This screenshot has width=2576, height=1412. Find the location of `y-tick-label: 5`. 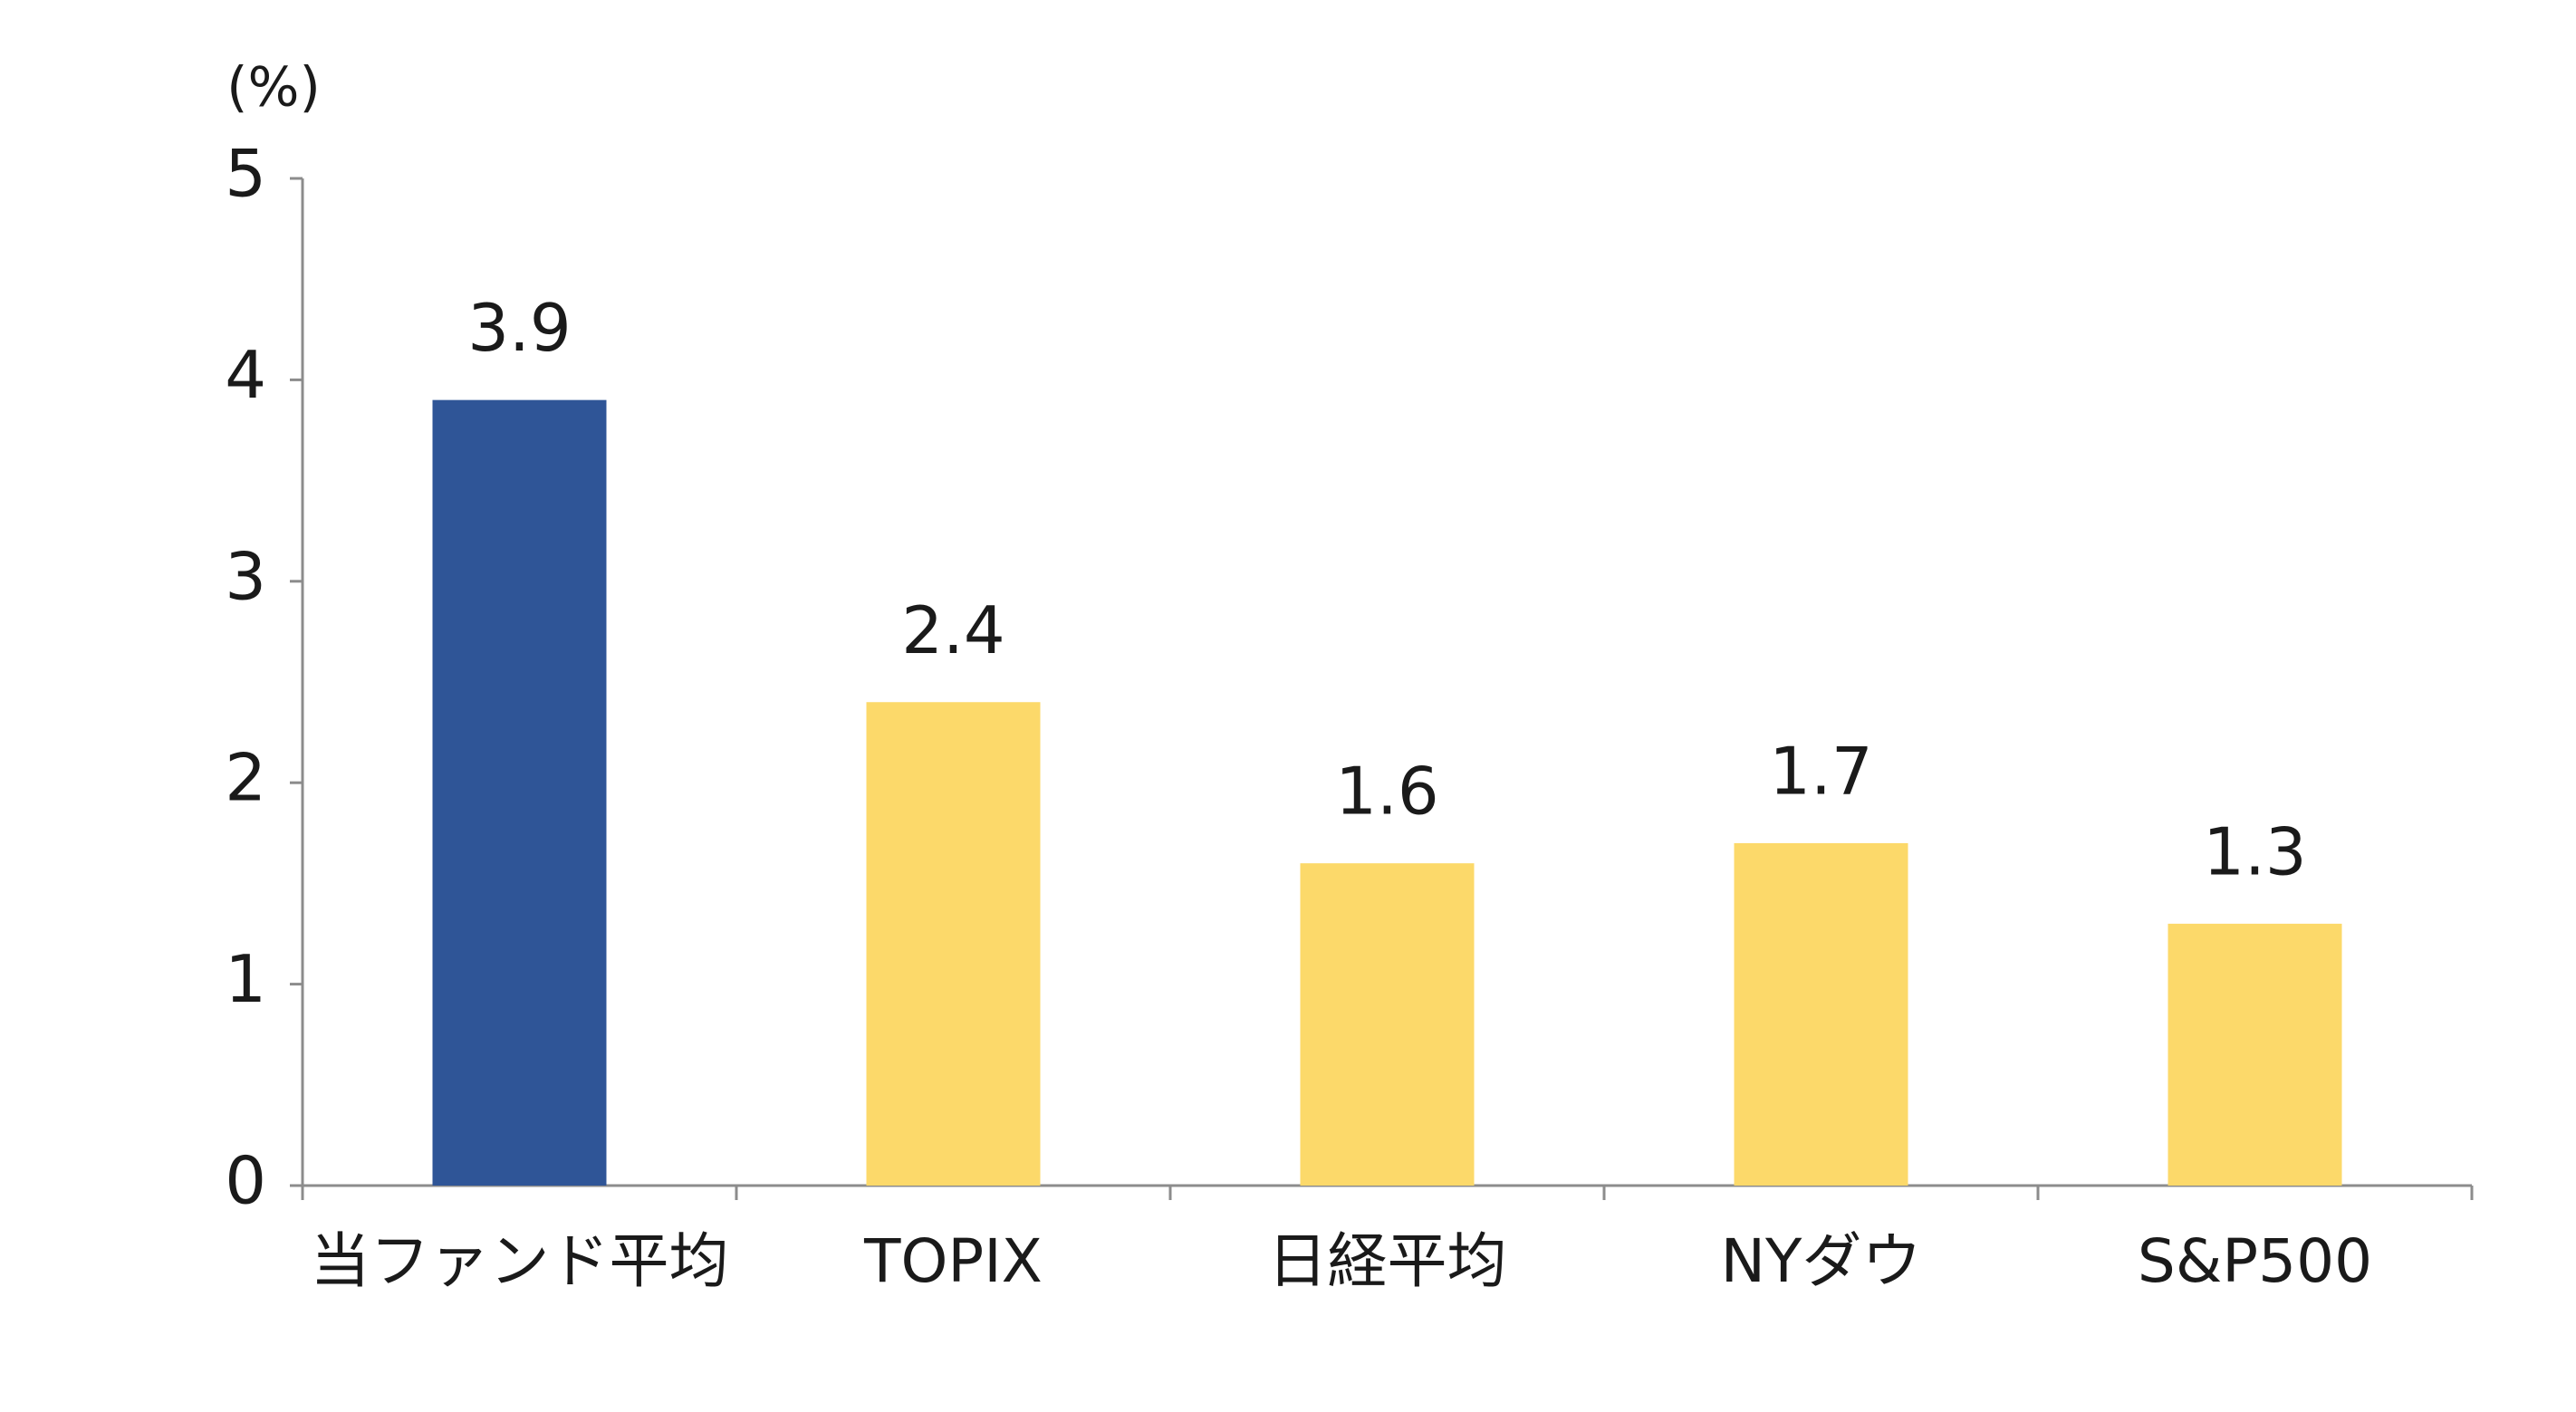

y-tick-label: 5 is located at coordinates (245, 174).